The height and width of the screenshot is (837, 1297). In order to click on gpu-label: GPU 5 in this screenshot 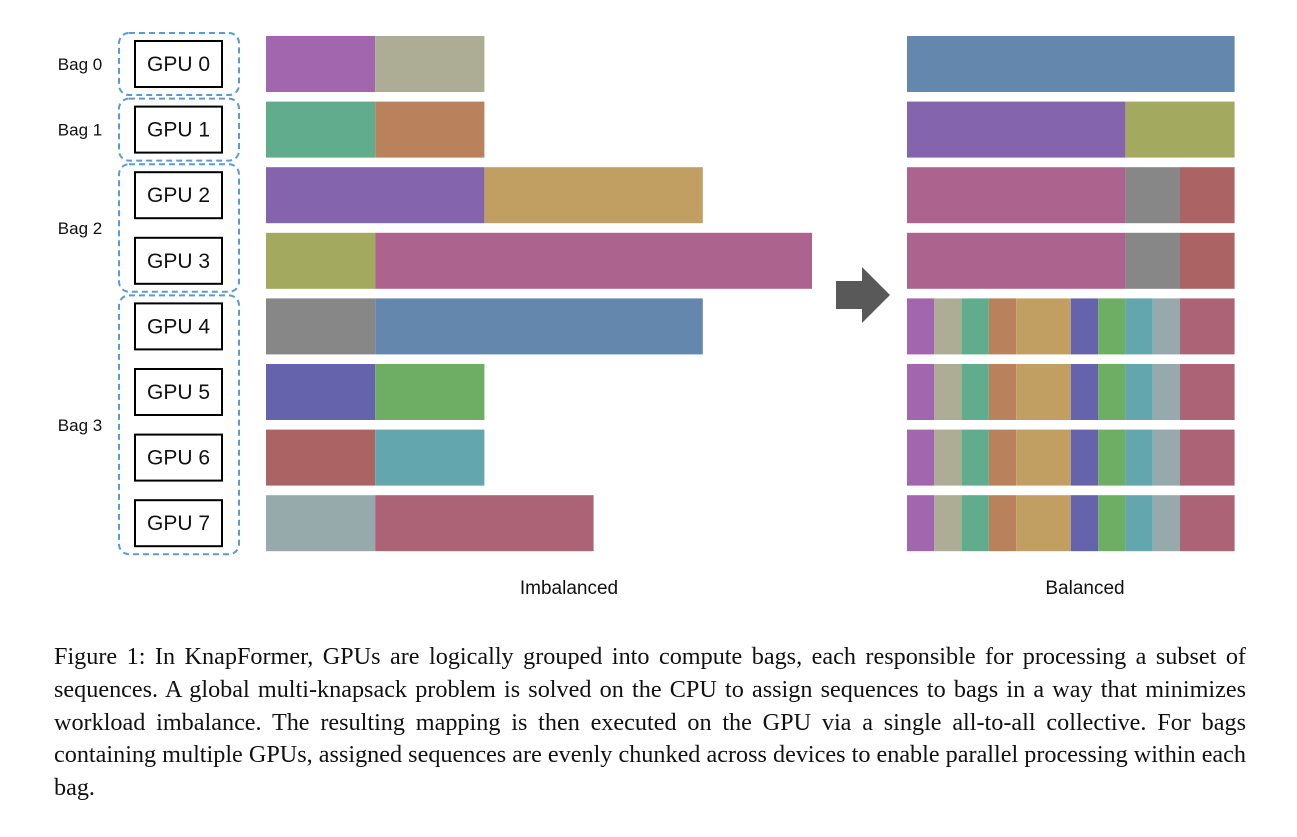, I will do `click(178, 392)`.